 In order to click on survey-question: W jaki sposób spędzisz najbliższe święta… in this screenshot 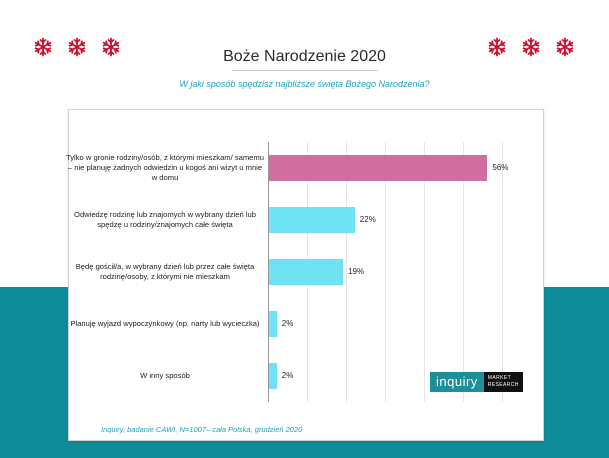, I will do `click(304, 84)`.